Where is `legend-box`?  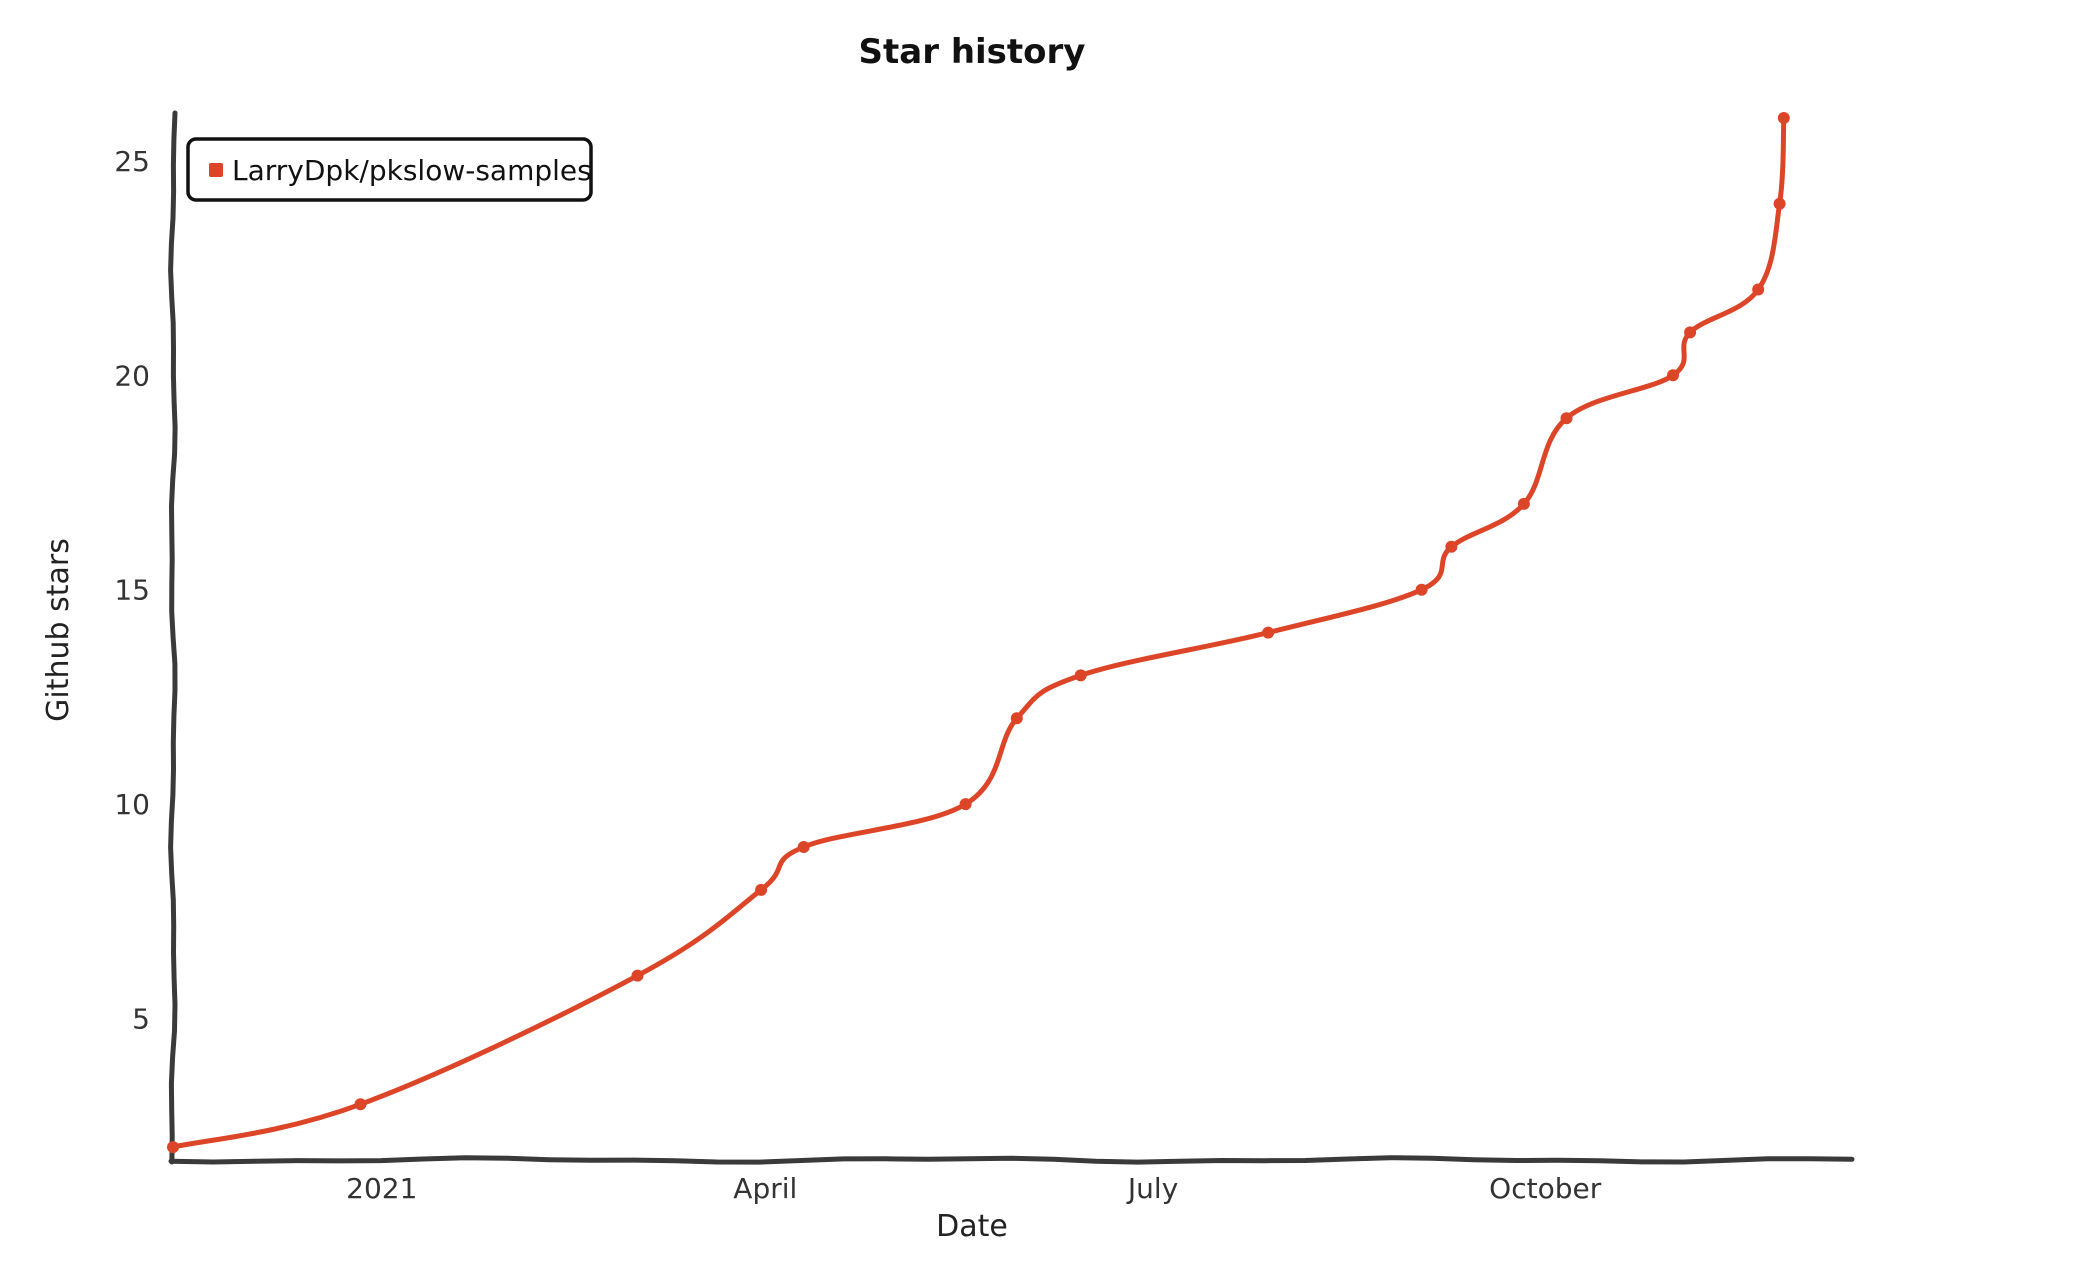 legend-box is located at coordinates (389, 169).